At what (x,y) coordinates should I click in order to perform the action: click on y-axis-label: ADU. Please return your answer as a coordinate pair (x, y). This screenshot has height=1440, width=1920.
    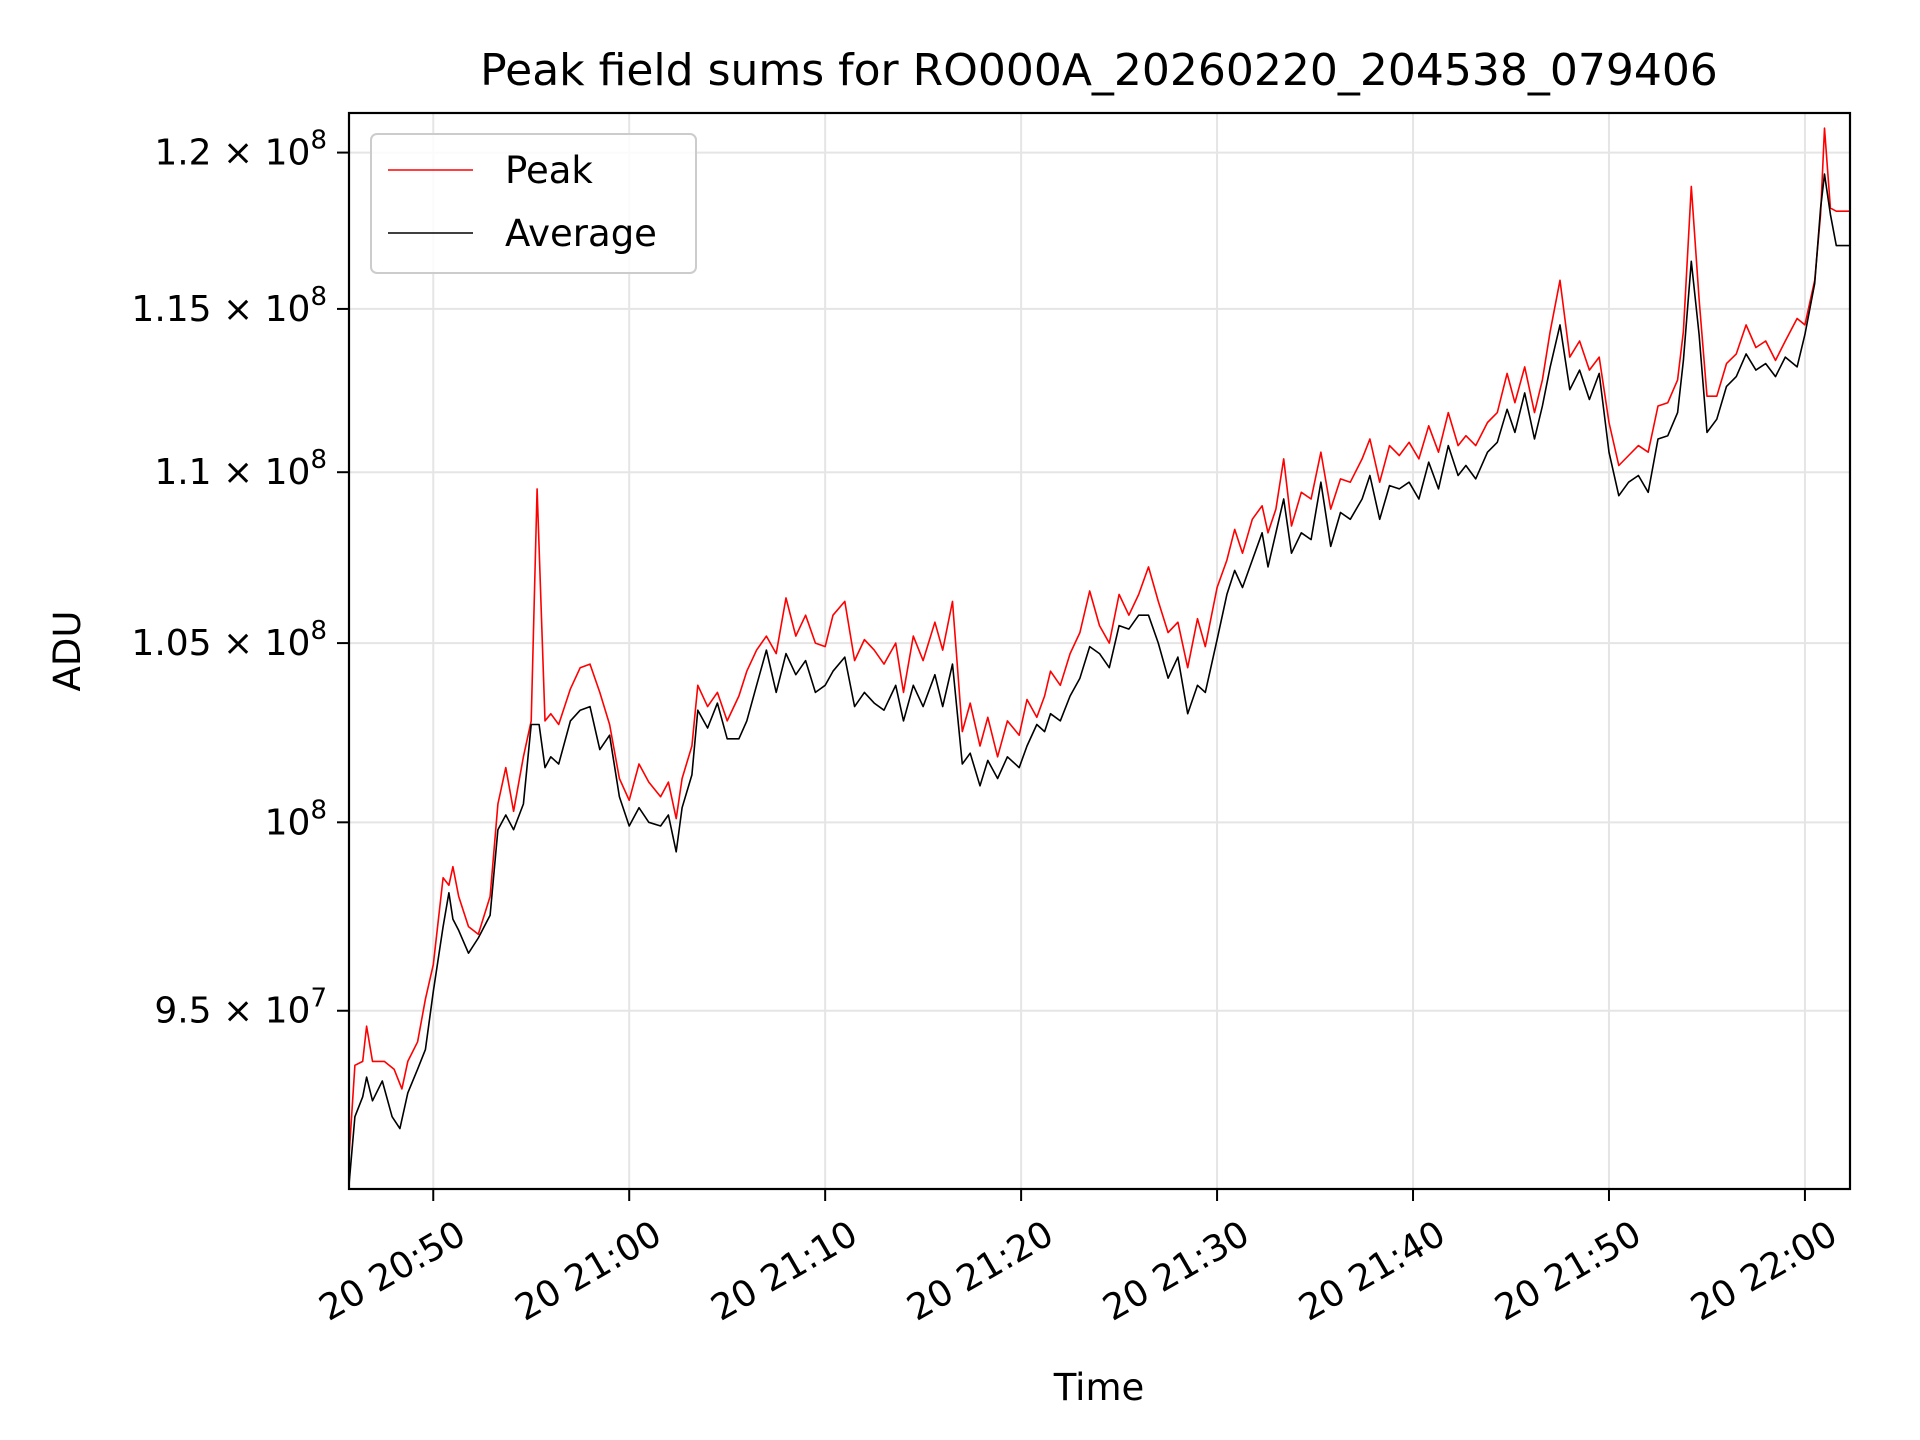
    Looking at the image, I should click on (67, 651).